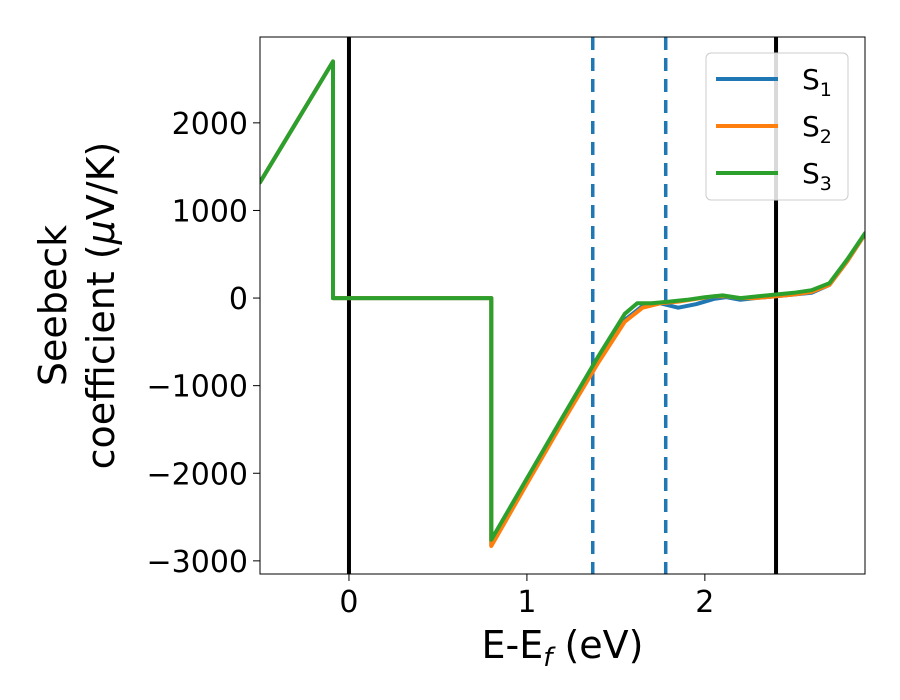 This screenshot has height=700, width=900. Describe the element at coordinates (777, 126) in the screenshot. I see `legend: S1 S2 S3` at that location.